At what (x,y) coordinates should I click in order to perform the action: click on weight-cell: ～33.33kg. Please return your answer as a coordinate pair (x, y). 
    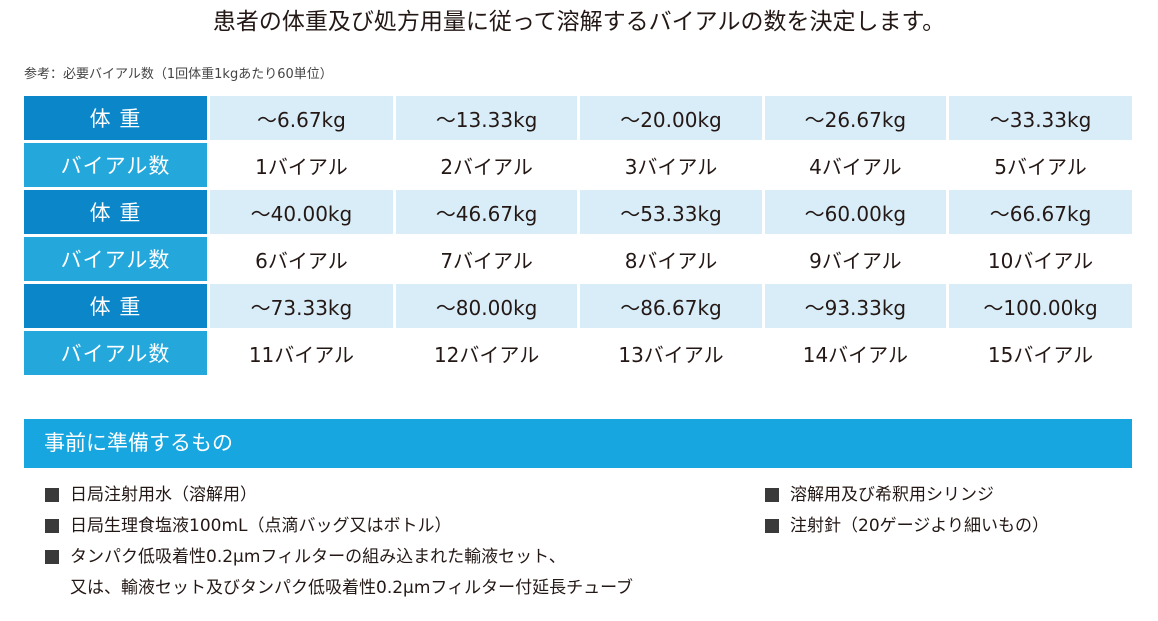
    Looking at the image, I should click on (1039, 119).